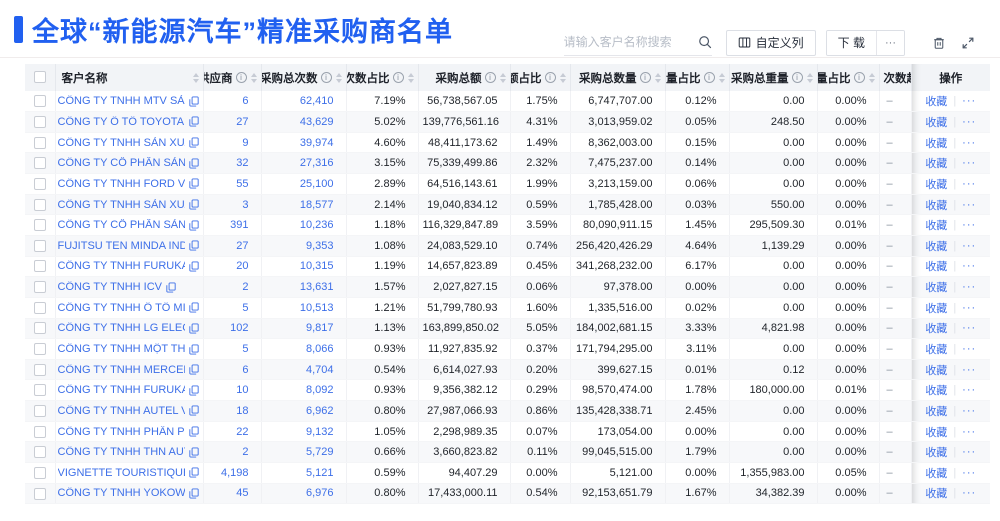 The height and width of the screenshot is (521, 1000). I want to click on customer-name-link: CÔNG TY TNHH ICV, so click(110, 287).